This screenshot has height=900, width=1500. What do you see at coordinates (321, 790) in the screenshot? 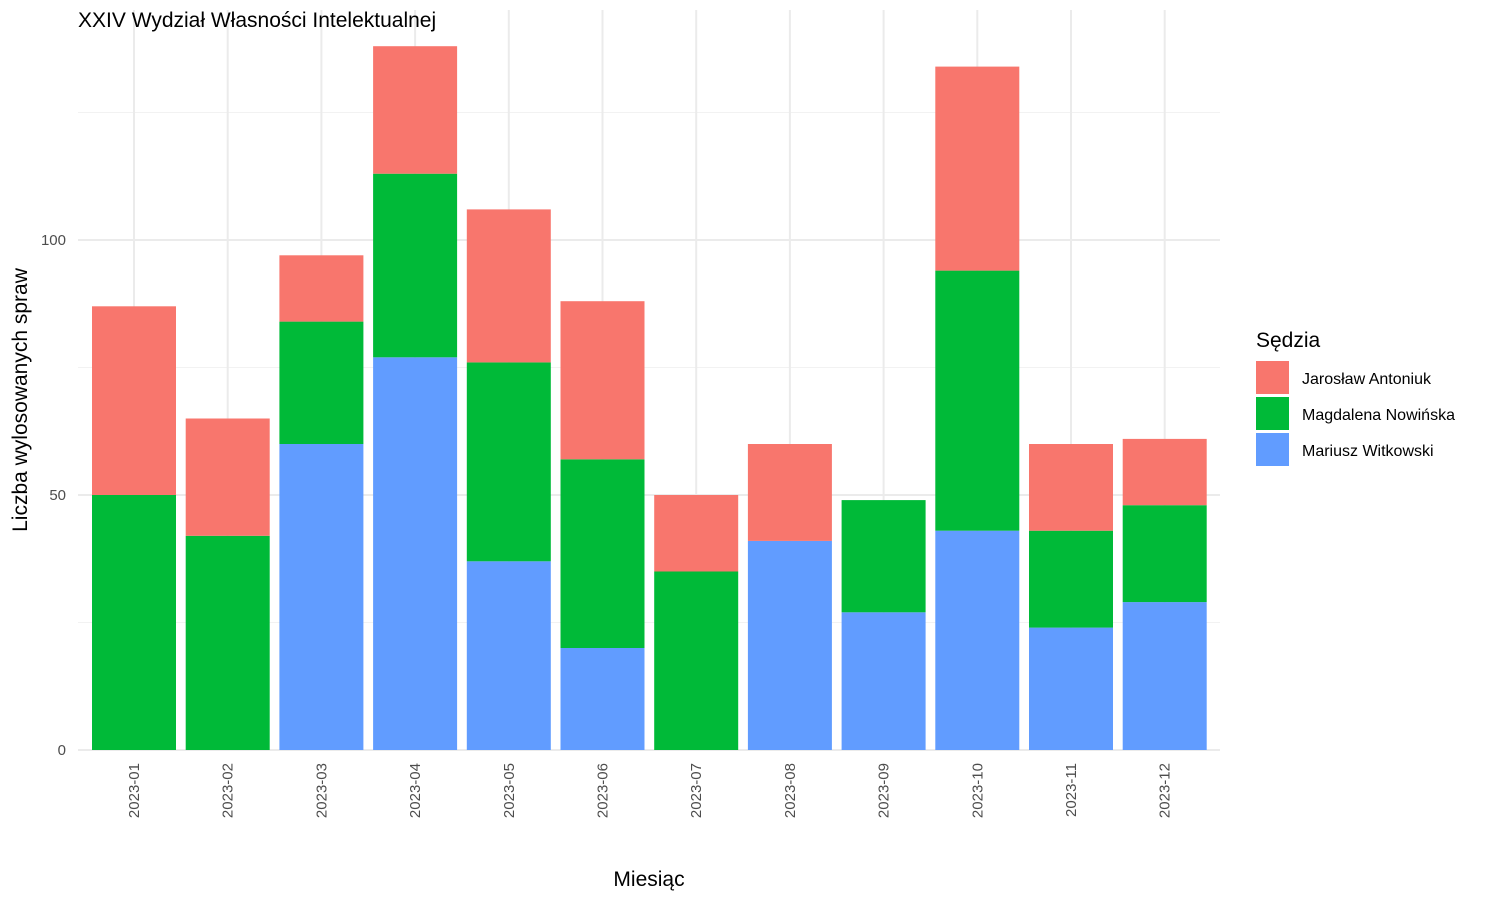
I see `x-tick-label: 2023-03` at bounding box center [321, 790].